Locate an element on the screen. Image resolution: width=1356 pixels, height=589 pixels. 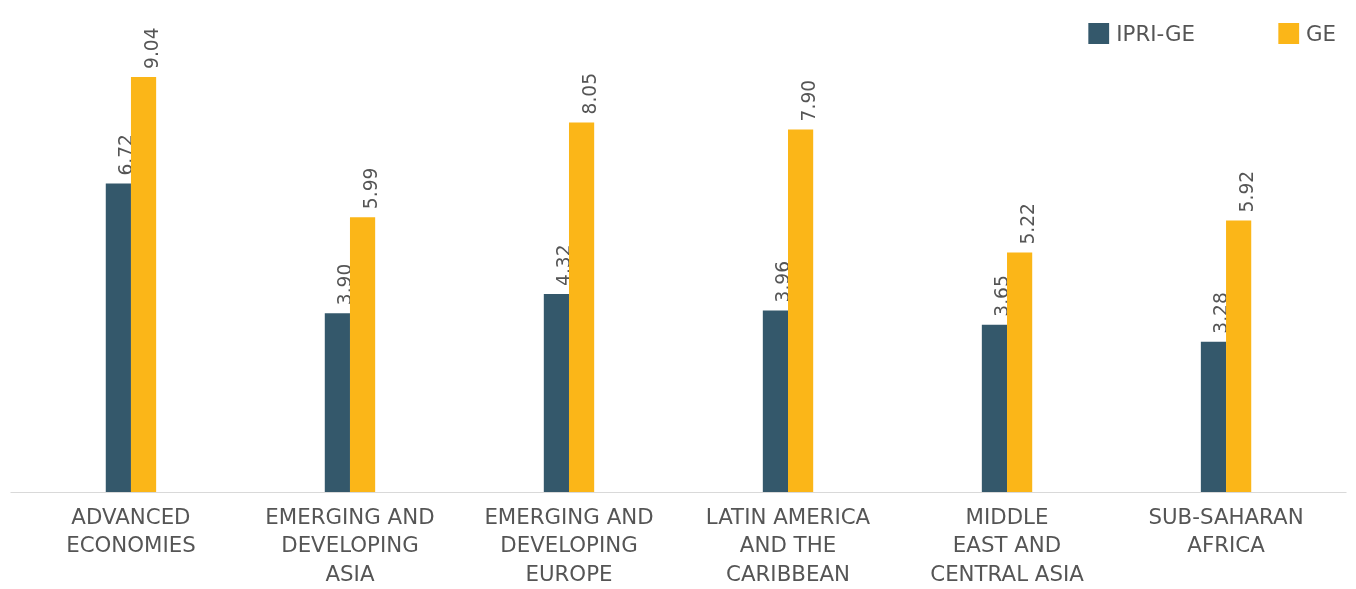
data-label: 5.92 is located at coordinates (1246, 191).